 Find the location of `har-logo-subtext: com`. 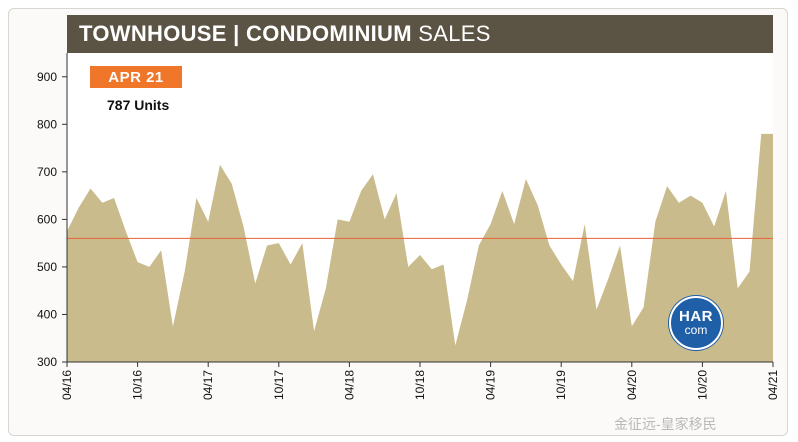

har-logo-subtext: com is located at coordinates (696, 330).